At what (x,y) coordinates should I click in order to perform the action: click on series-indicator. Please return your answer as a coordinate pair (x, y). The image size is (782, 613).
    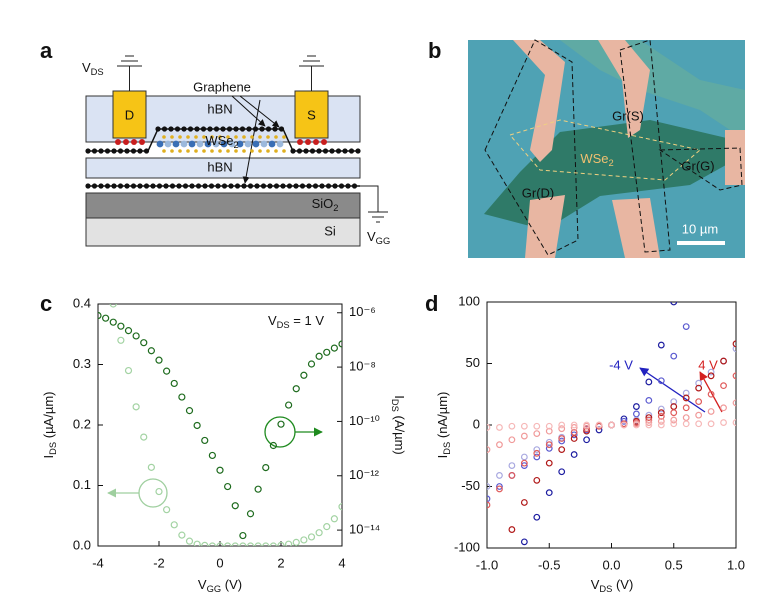
    Looking at the image, I should click on (153, 493).